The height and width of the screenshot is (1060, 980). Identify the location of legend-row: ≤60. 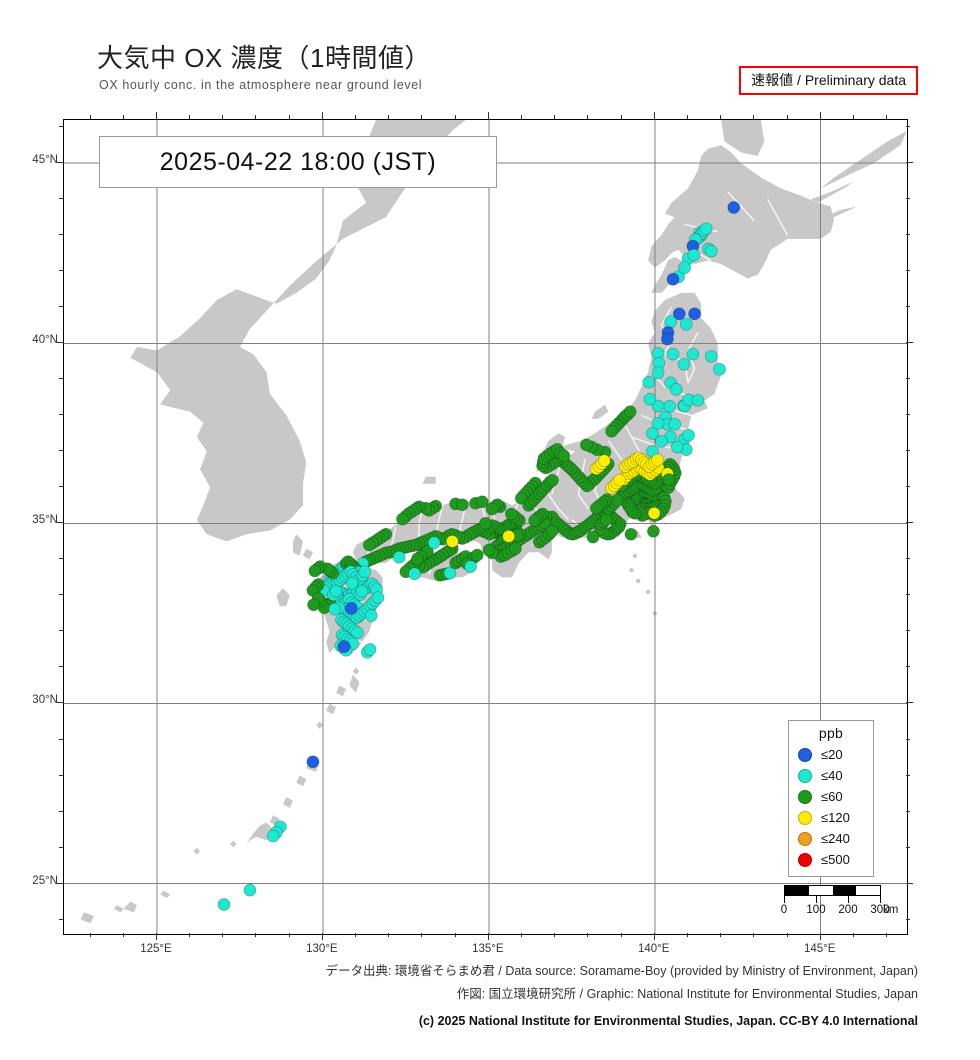
(831, 796).